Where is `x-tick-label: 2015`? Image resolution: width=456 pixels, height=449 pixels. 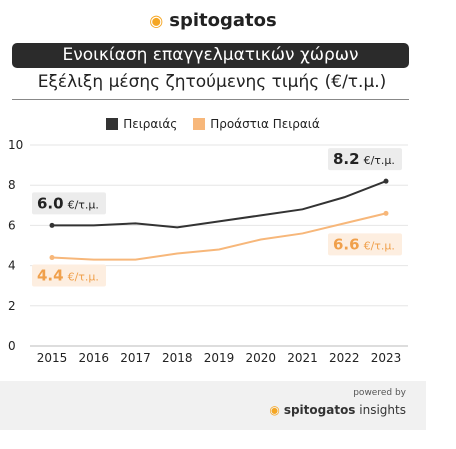
x-tick-label: 2015 is located at coordinates (52, 358).